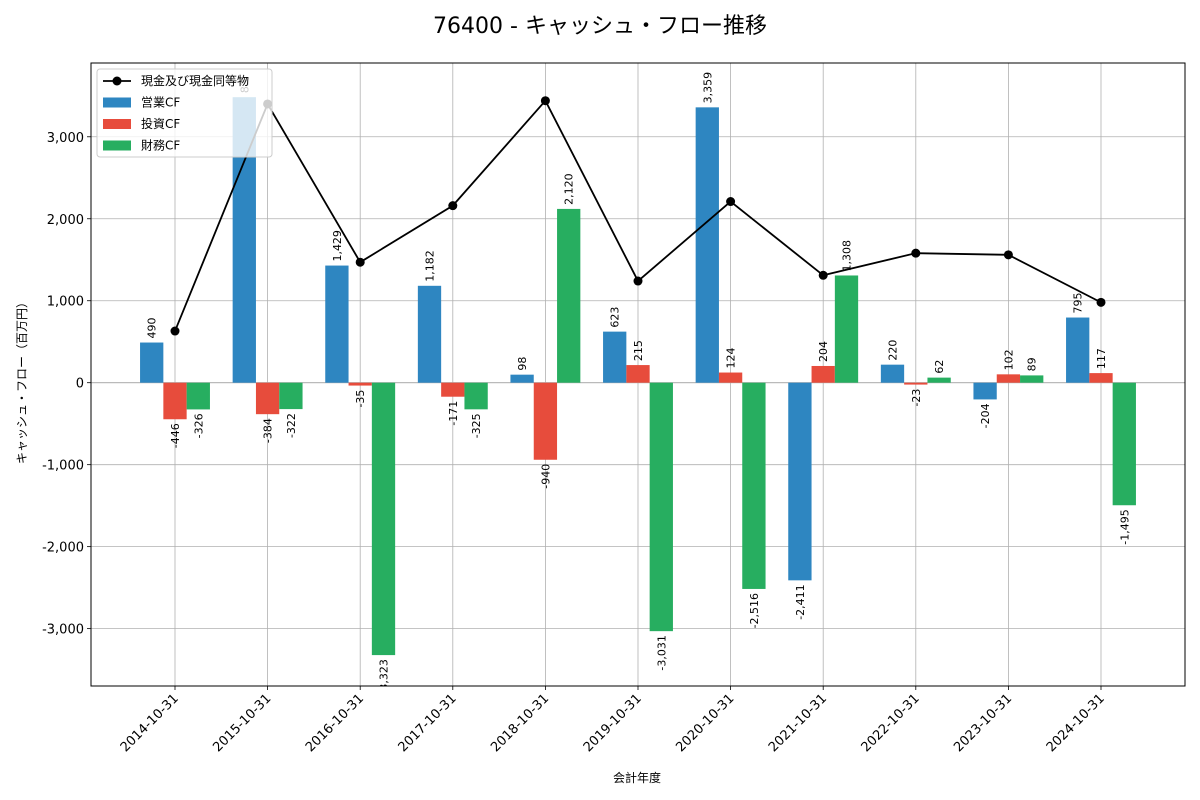 The image size is (1200, 800). Describe the element at coordinates (613, 723) in the screenshot. I see `x-tick-label: 2019-10-31` at that location.